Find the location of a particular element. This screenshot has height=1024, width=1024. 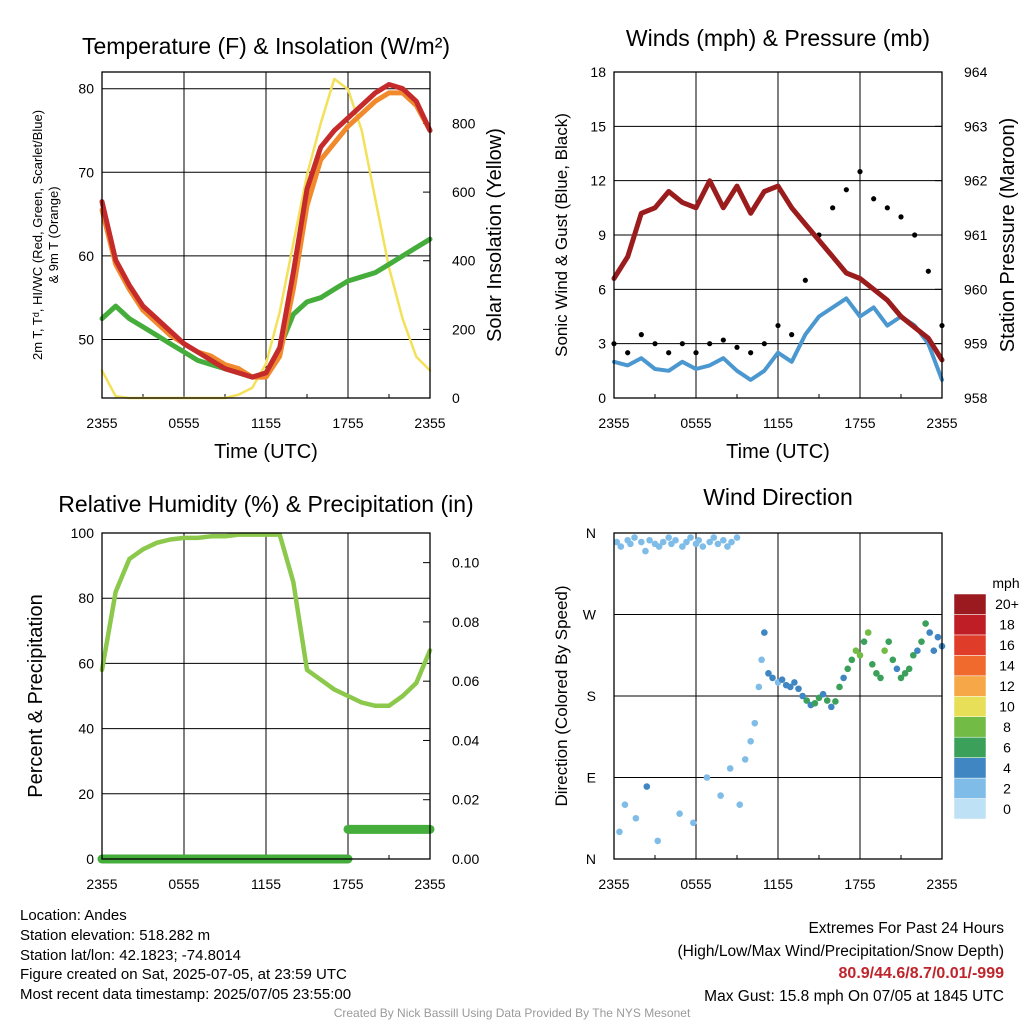

rh-x-tick-label: 2355 is located at coordinates (101, 884).